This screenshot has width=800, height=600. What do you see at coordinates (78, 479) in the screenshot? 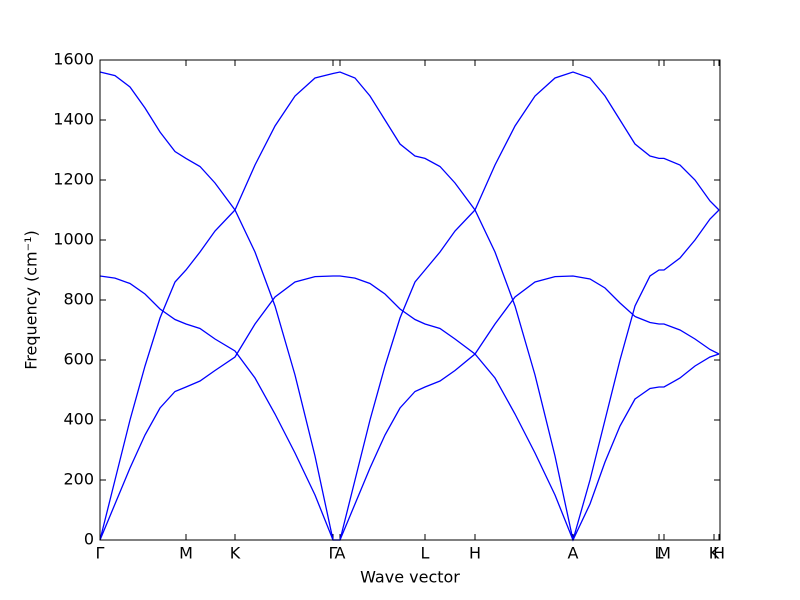
I see `y-tick-label: 200` at bounding box center [78, 479].